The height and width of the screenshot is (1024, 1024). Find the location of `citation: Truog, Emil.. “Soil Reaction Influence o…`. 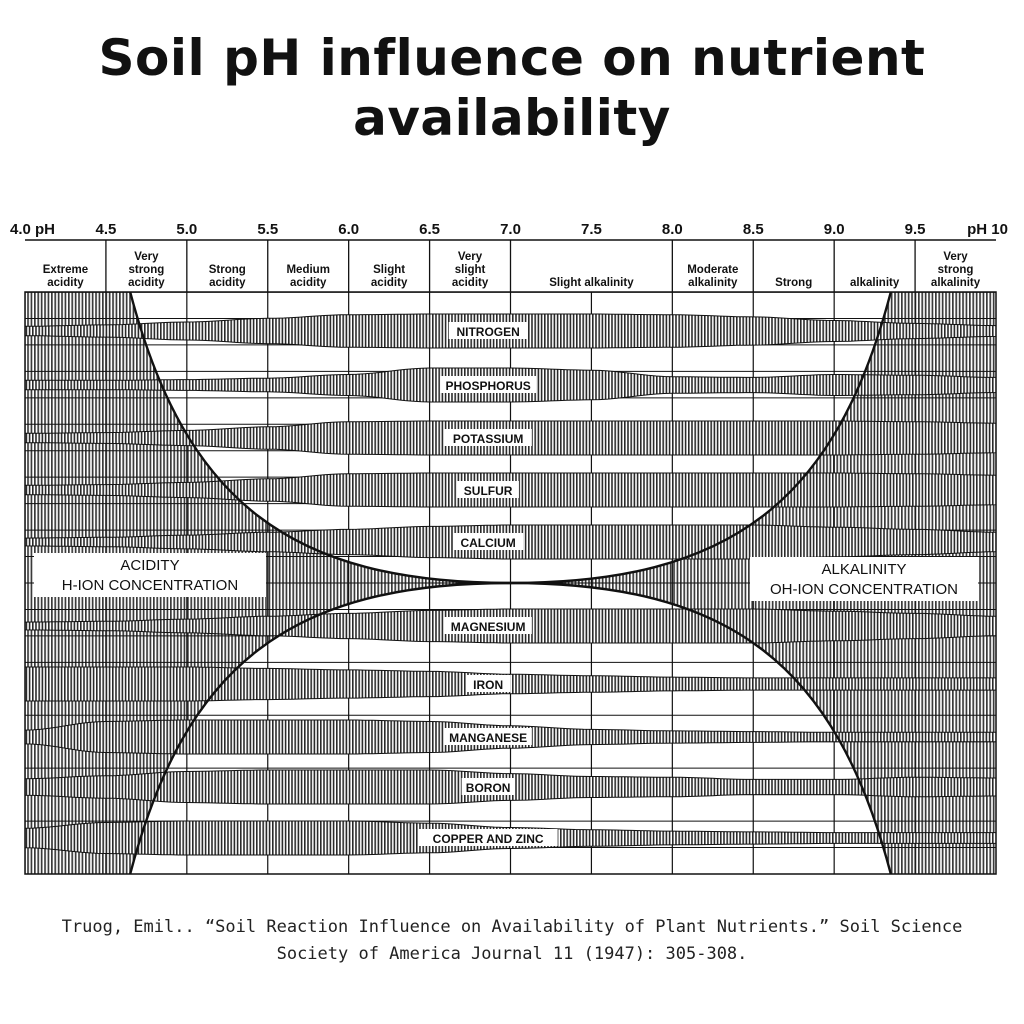

citation: Truog, Emil.. “Soil Reaction Influence o… is located at coordinates (512, 940).